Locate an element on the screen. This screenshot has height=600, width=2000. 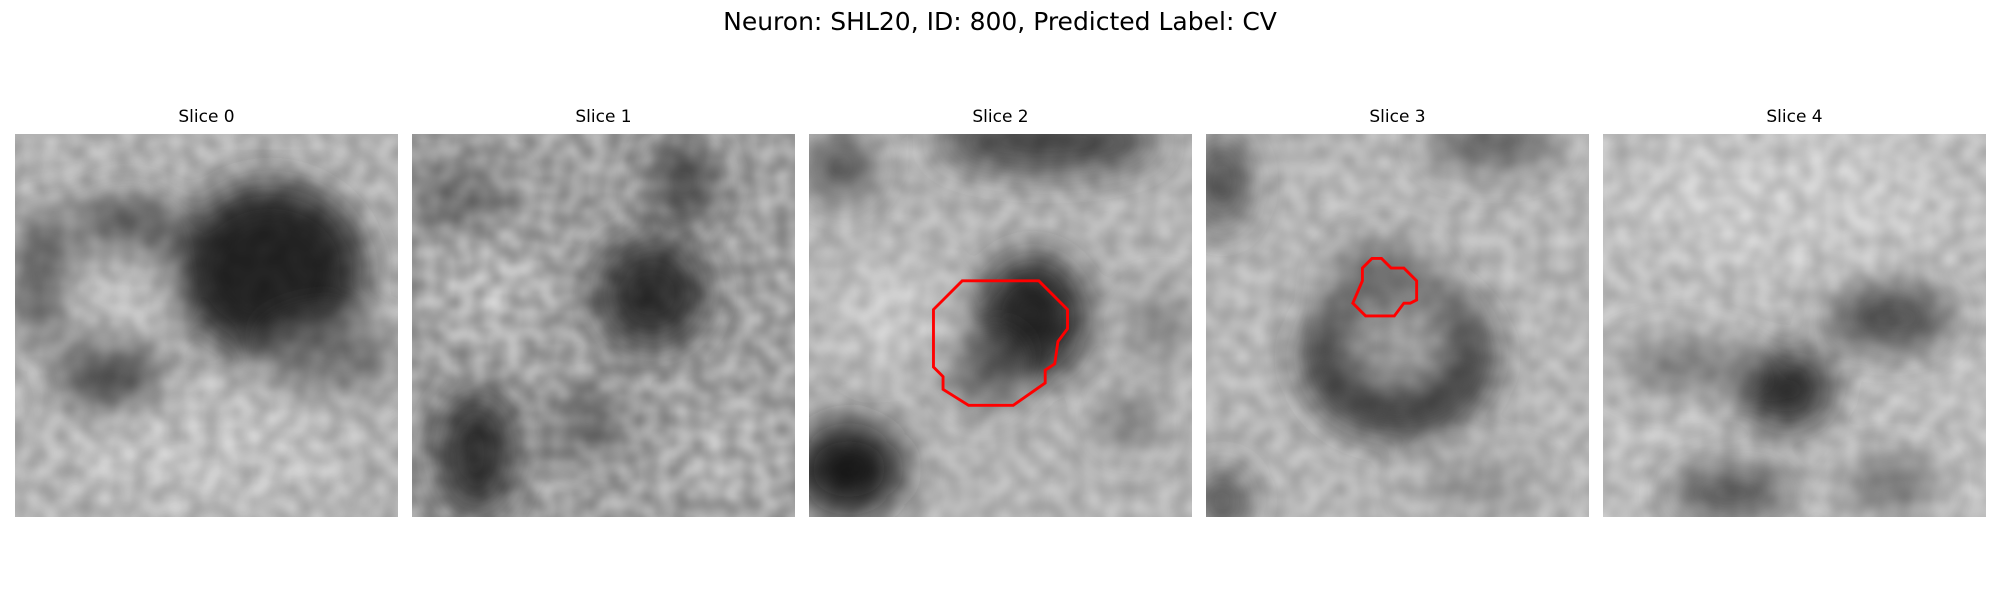
slice-title: Slice 2 is located at coordinates (1000, 117).